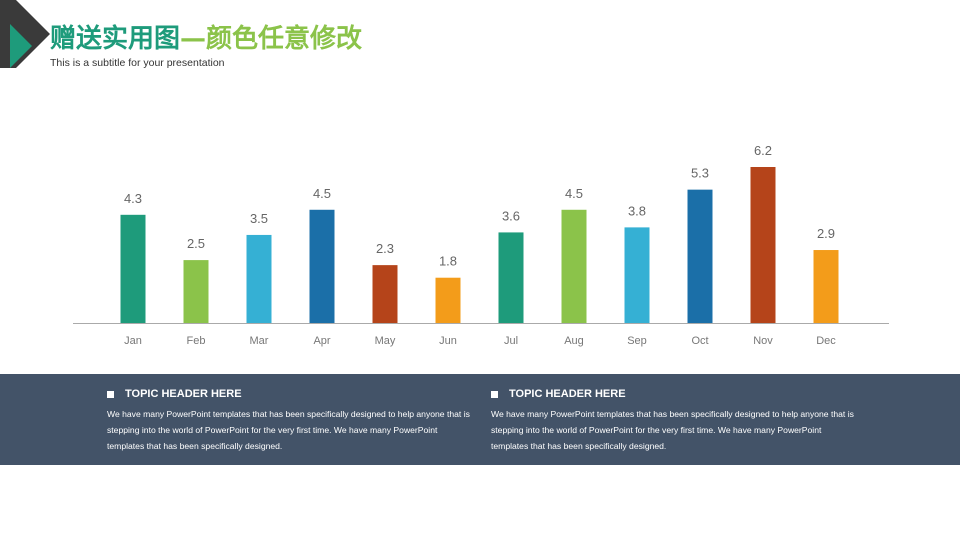 The width and height of the screenshot is (960, 539). Describe the element at coordinates (115, 39) in the screenshot. I see `title-part-1: 赠送实用图` at that location.